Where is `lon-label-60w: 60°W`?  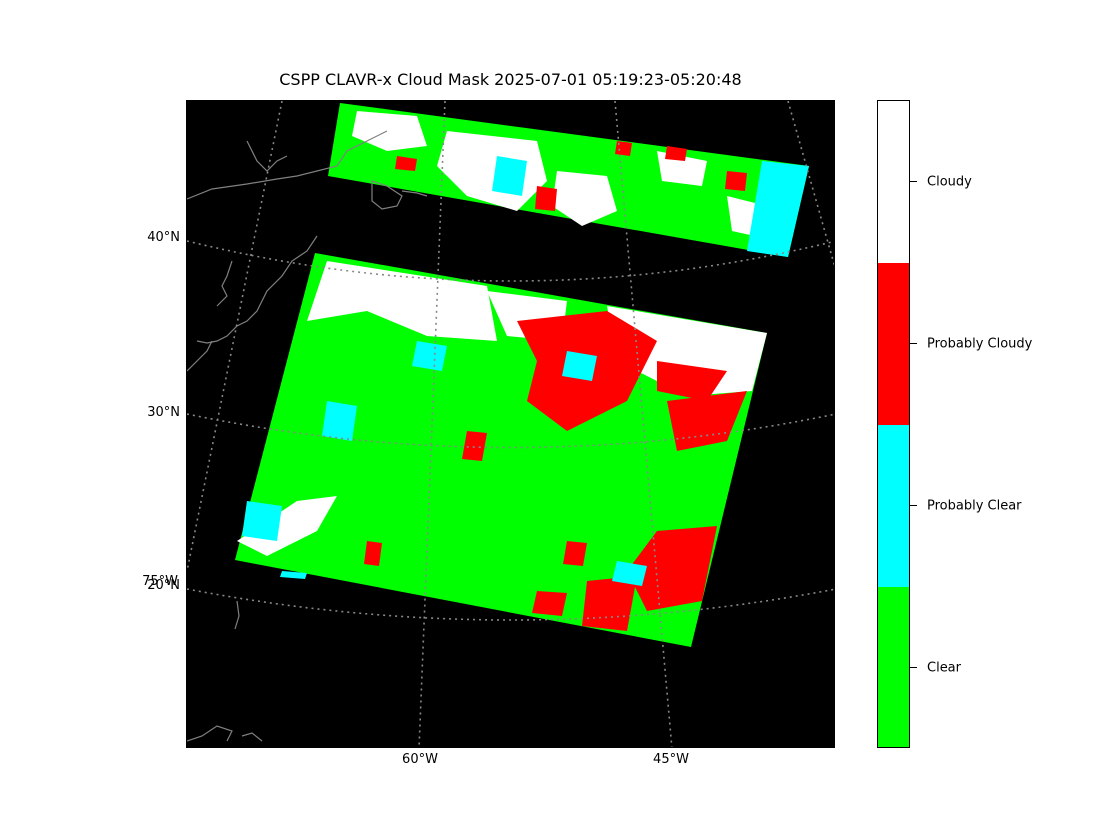 lon-label-60w: 60°W is located at coordinates (420, 759).